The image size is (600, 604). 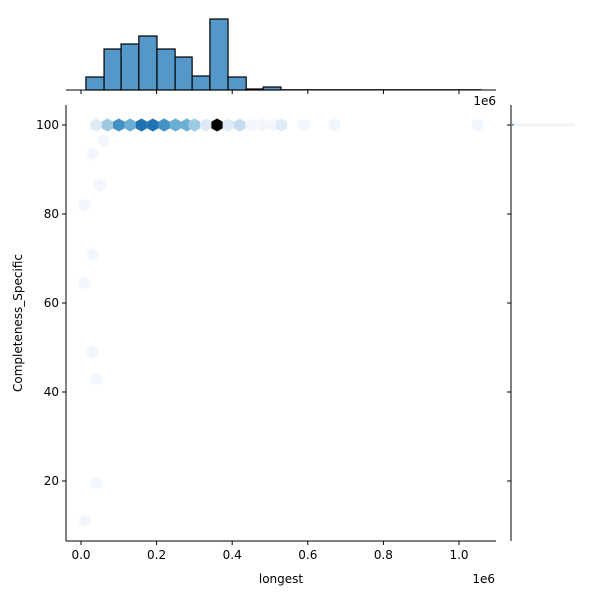 I want to click on y-axis-label: Completeness_Specific, so click(x=18, y=323).